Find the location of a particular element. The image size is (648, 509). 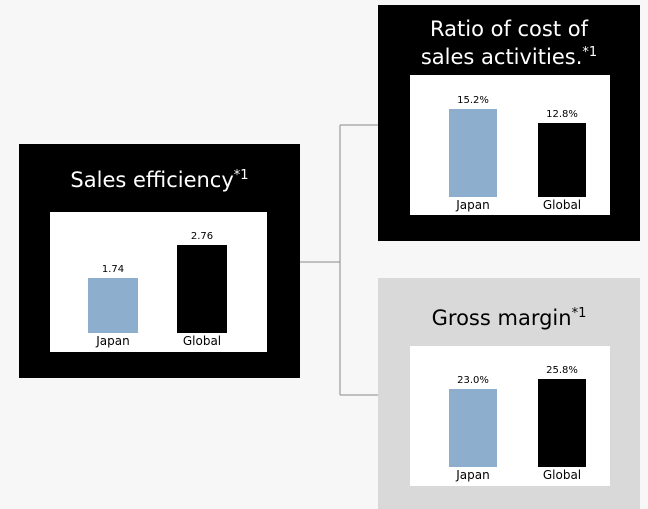

title-line: Sales efficiency*1 is located at coordinates (159, 180).